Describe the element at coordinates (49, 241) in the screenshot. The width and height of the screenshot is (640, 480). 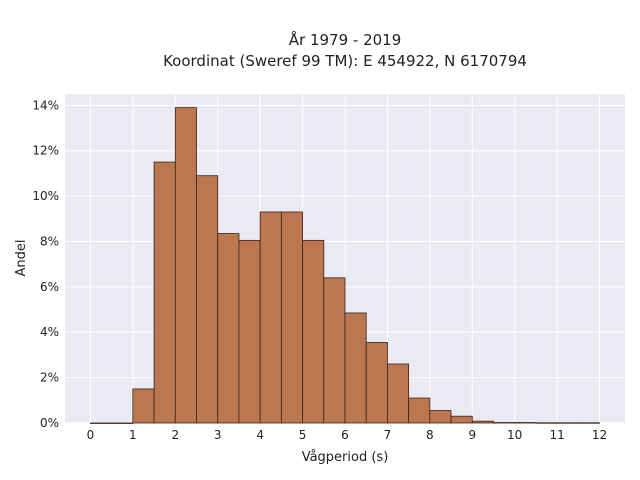
I see `y-tick-label: 8%` at that location.